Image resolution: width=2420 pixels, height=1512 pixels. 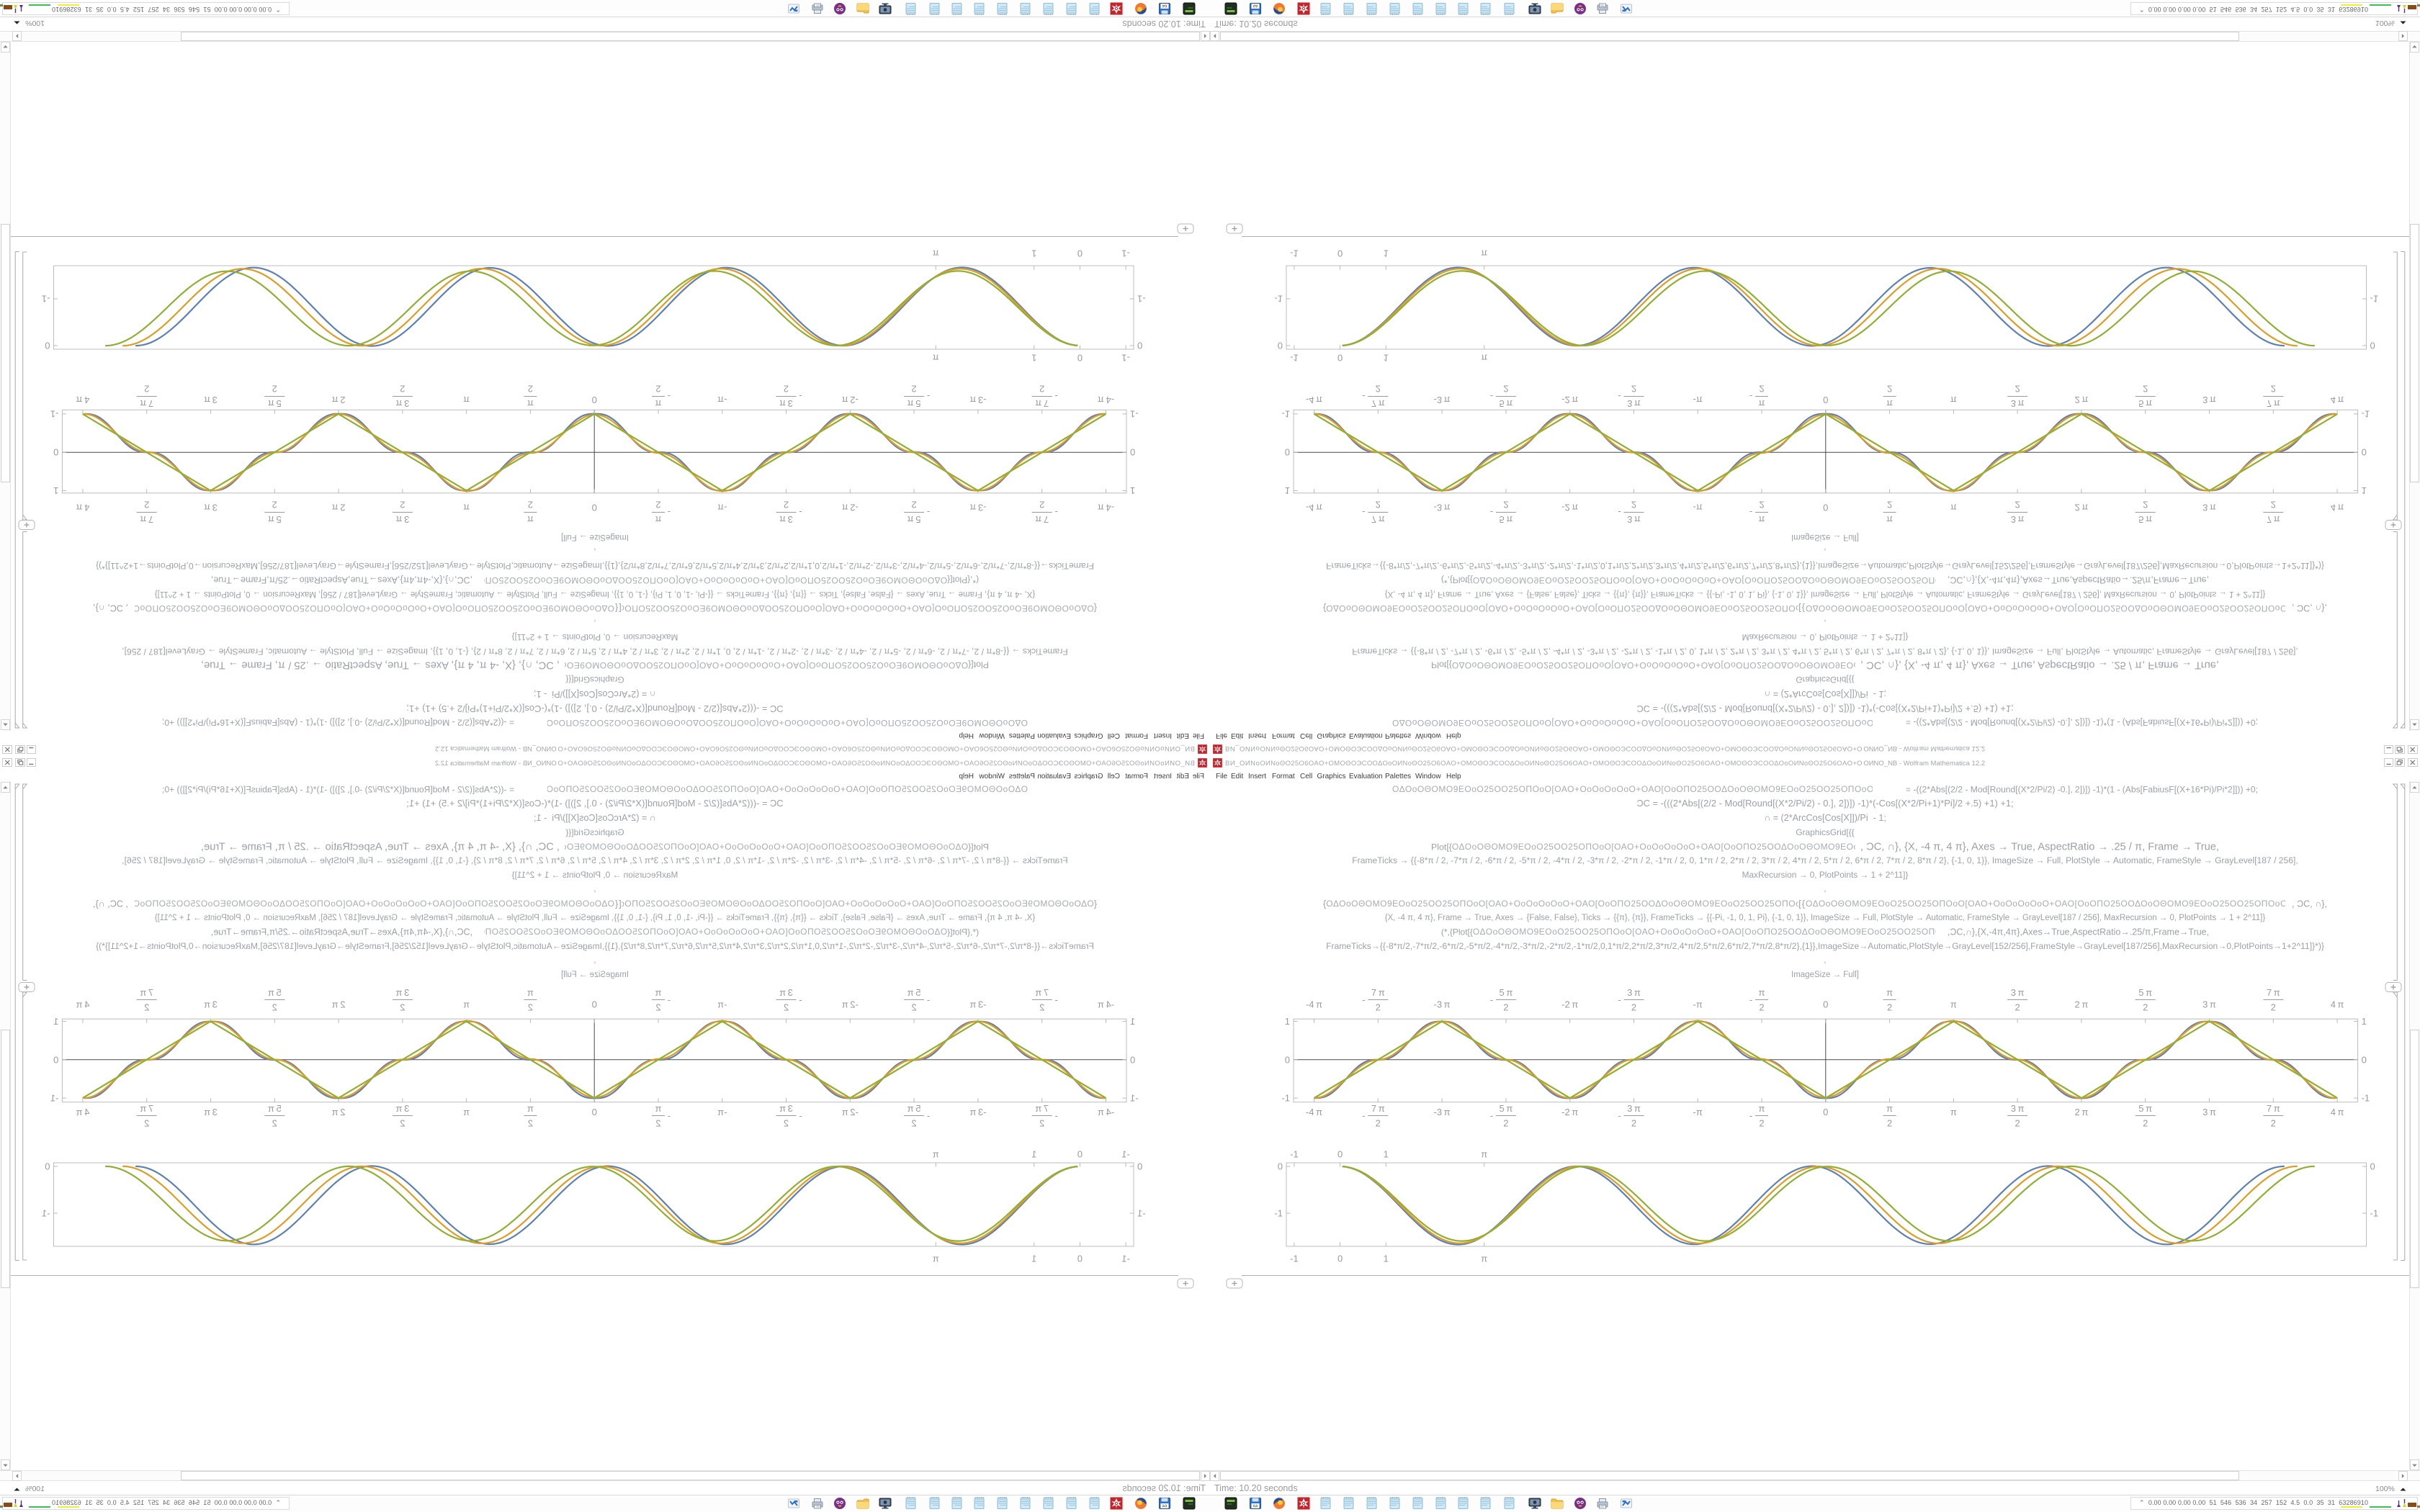 What do you see at coordinates (977, 1112) in the screenshot?
I see `svg-text: -3 π` at bounding box center [977, 1112].